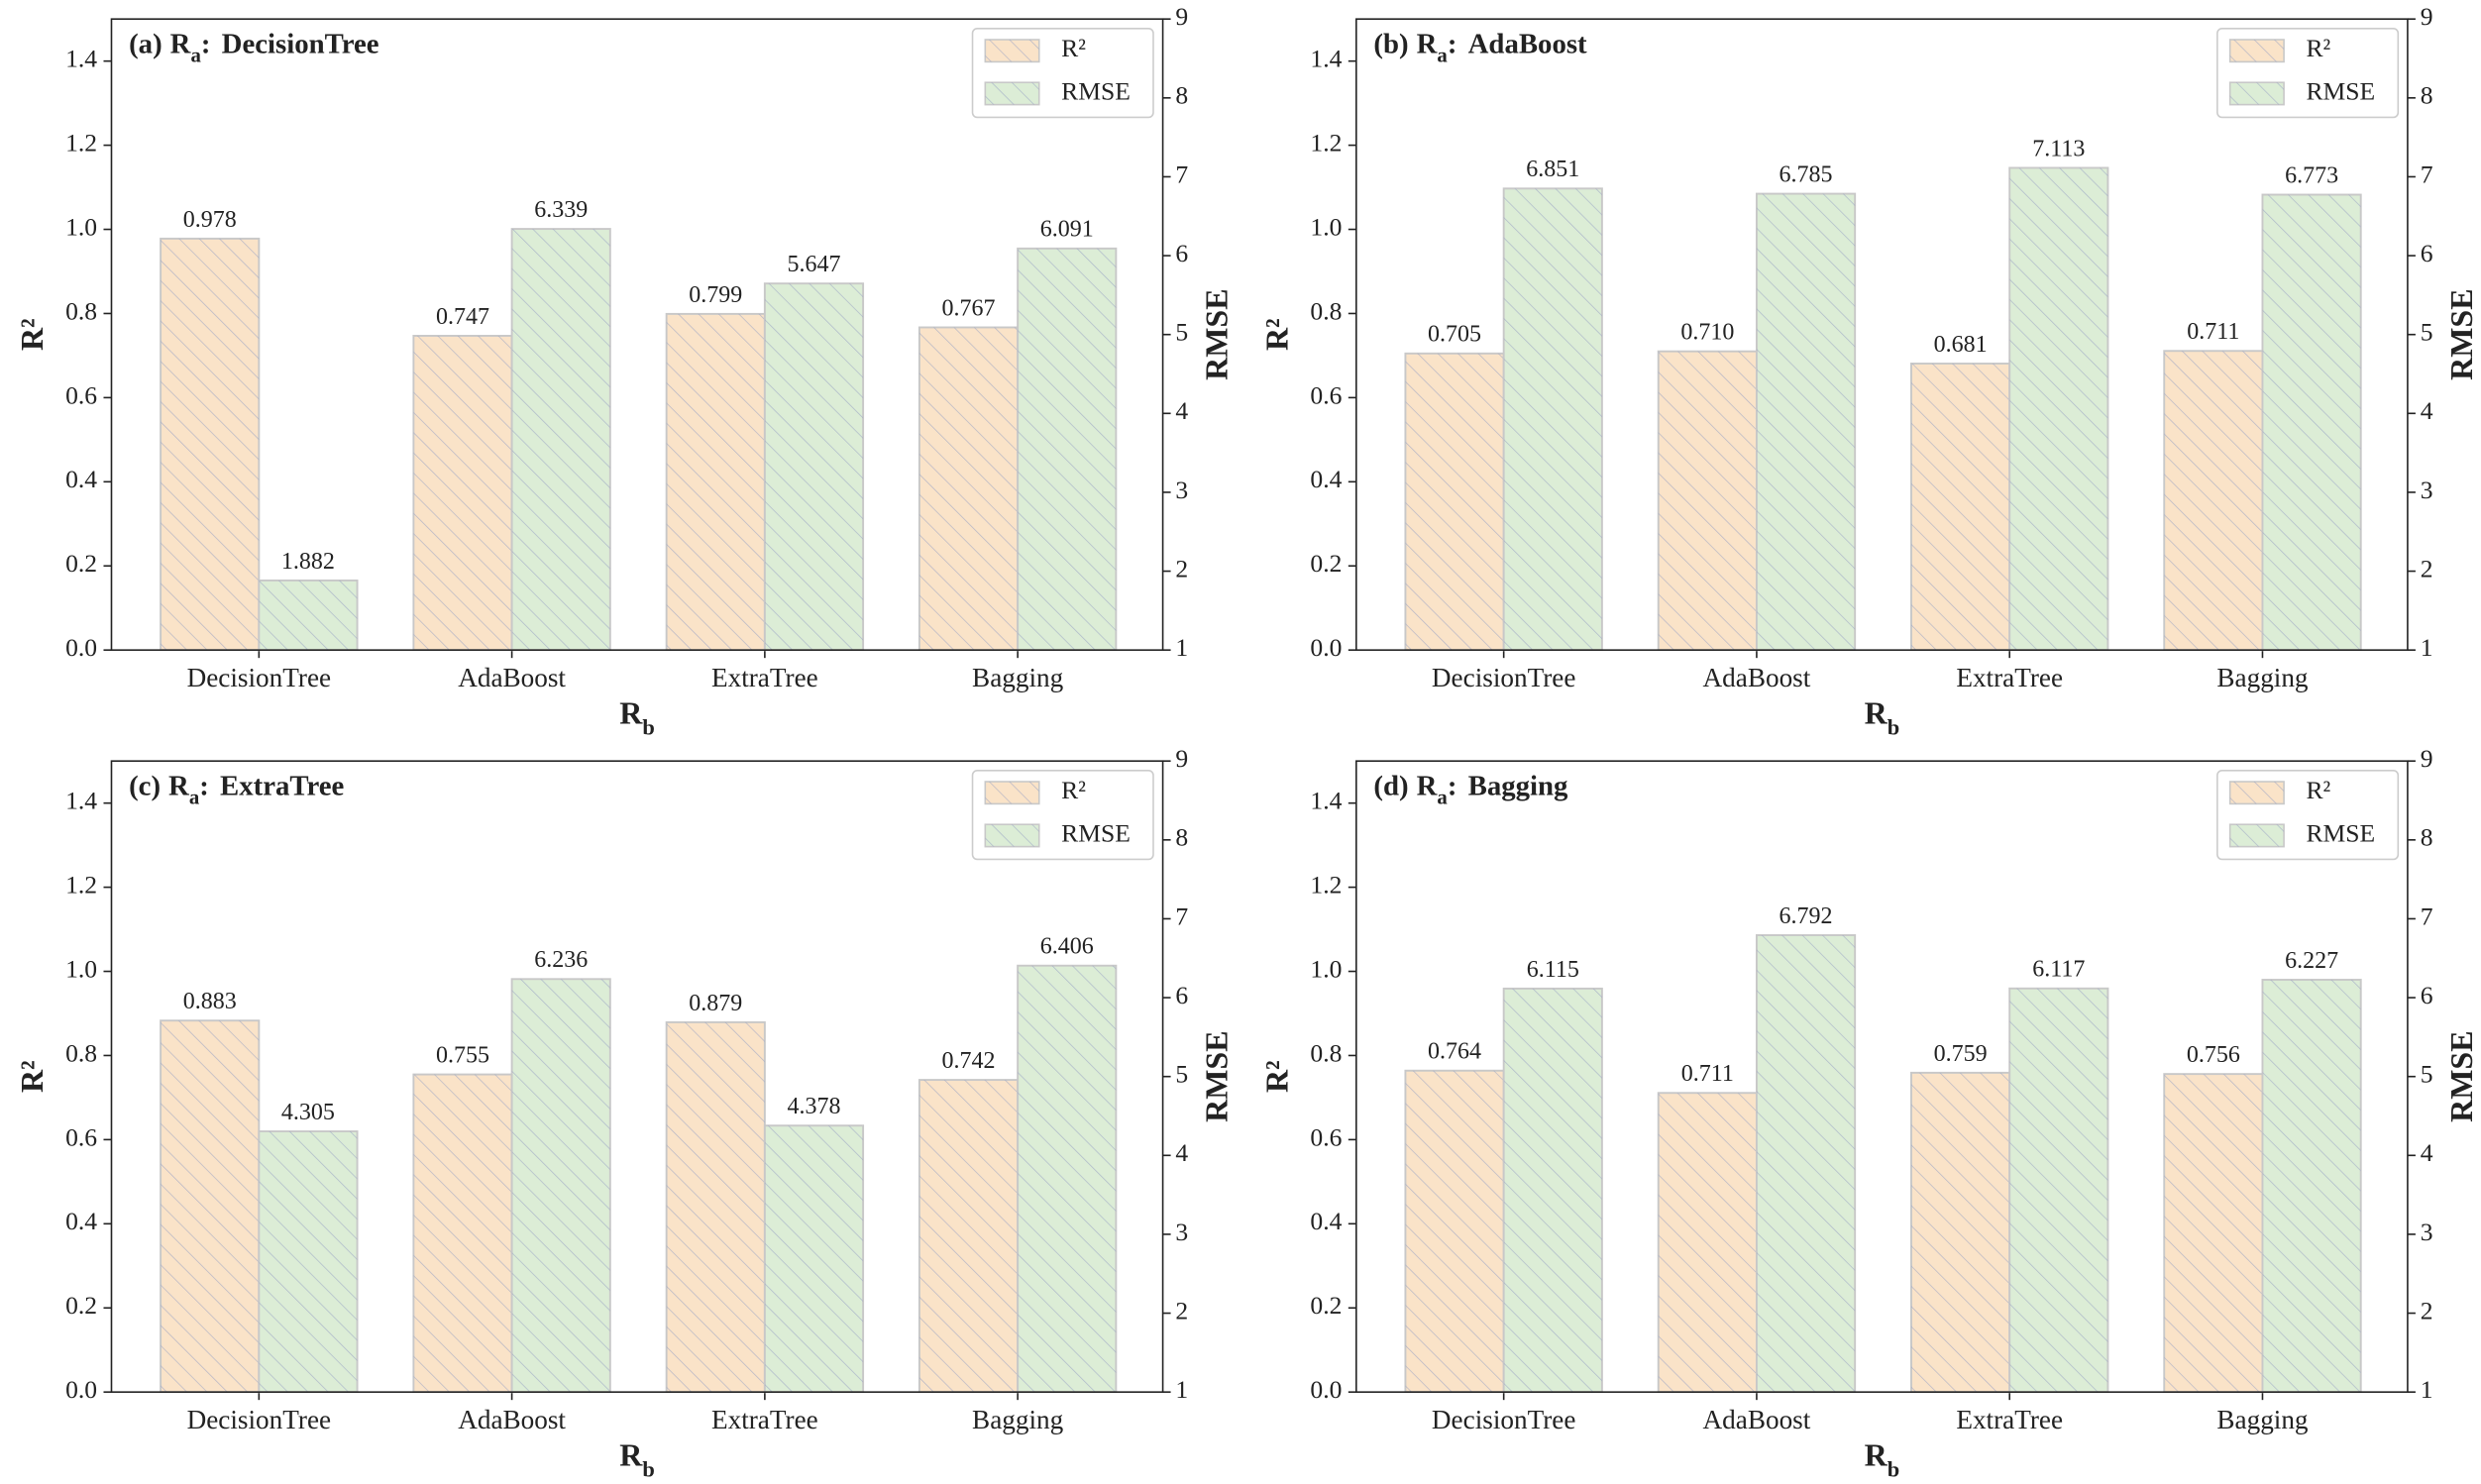  What do you see at coordinates (282, 786) in the screenshot?
I see `title-part: ExtraTree` at bounding box center [282, 786].